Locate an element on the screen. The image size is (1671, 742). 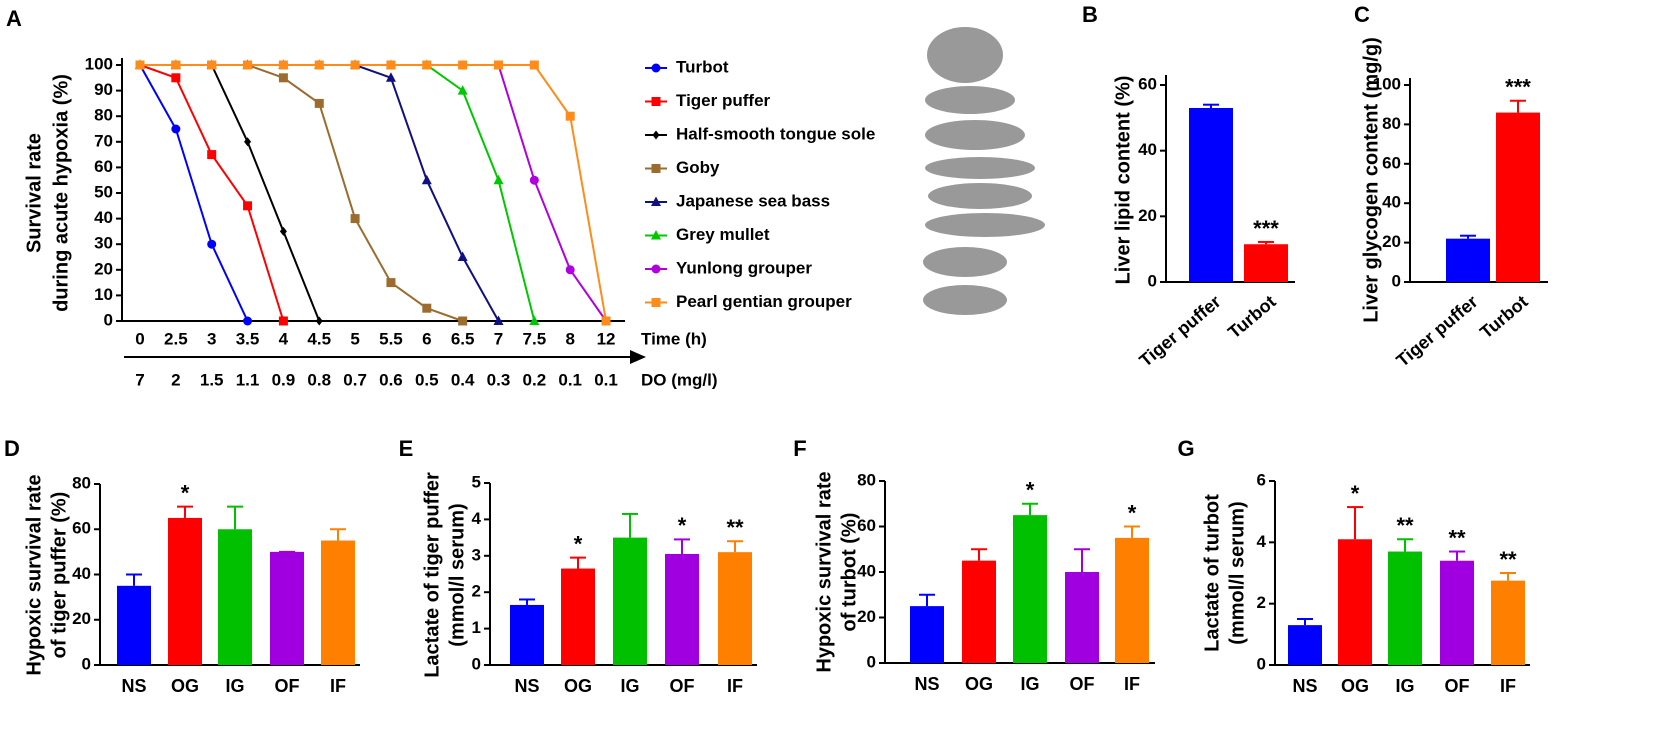
panel-letter: G is located at coordinates (1185, 448).